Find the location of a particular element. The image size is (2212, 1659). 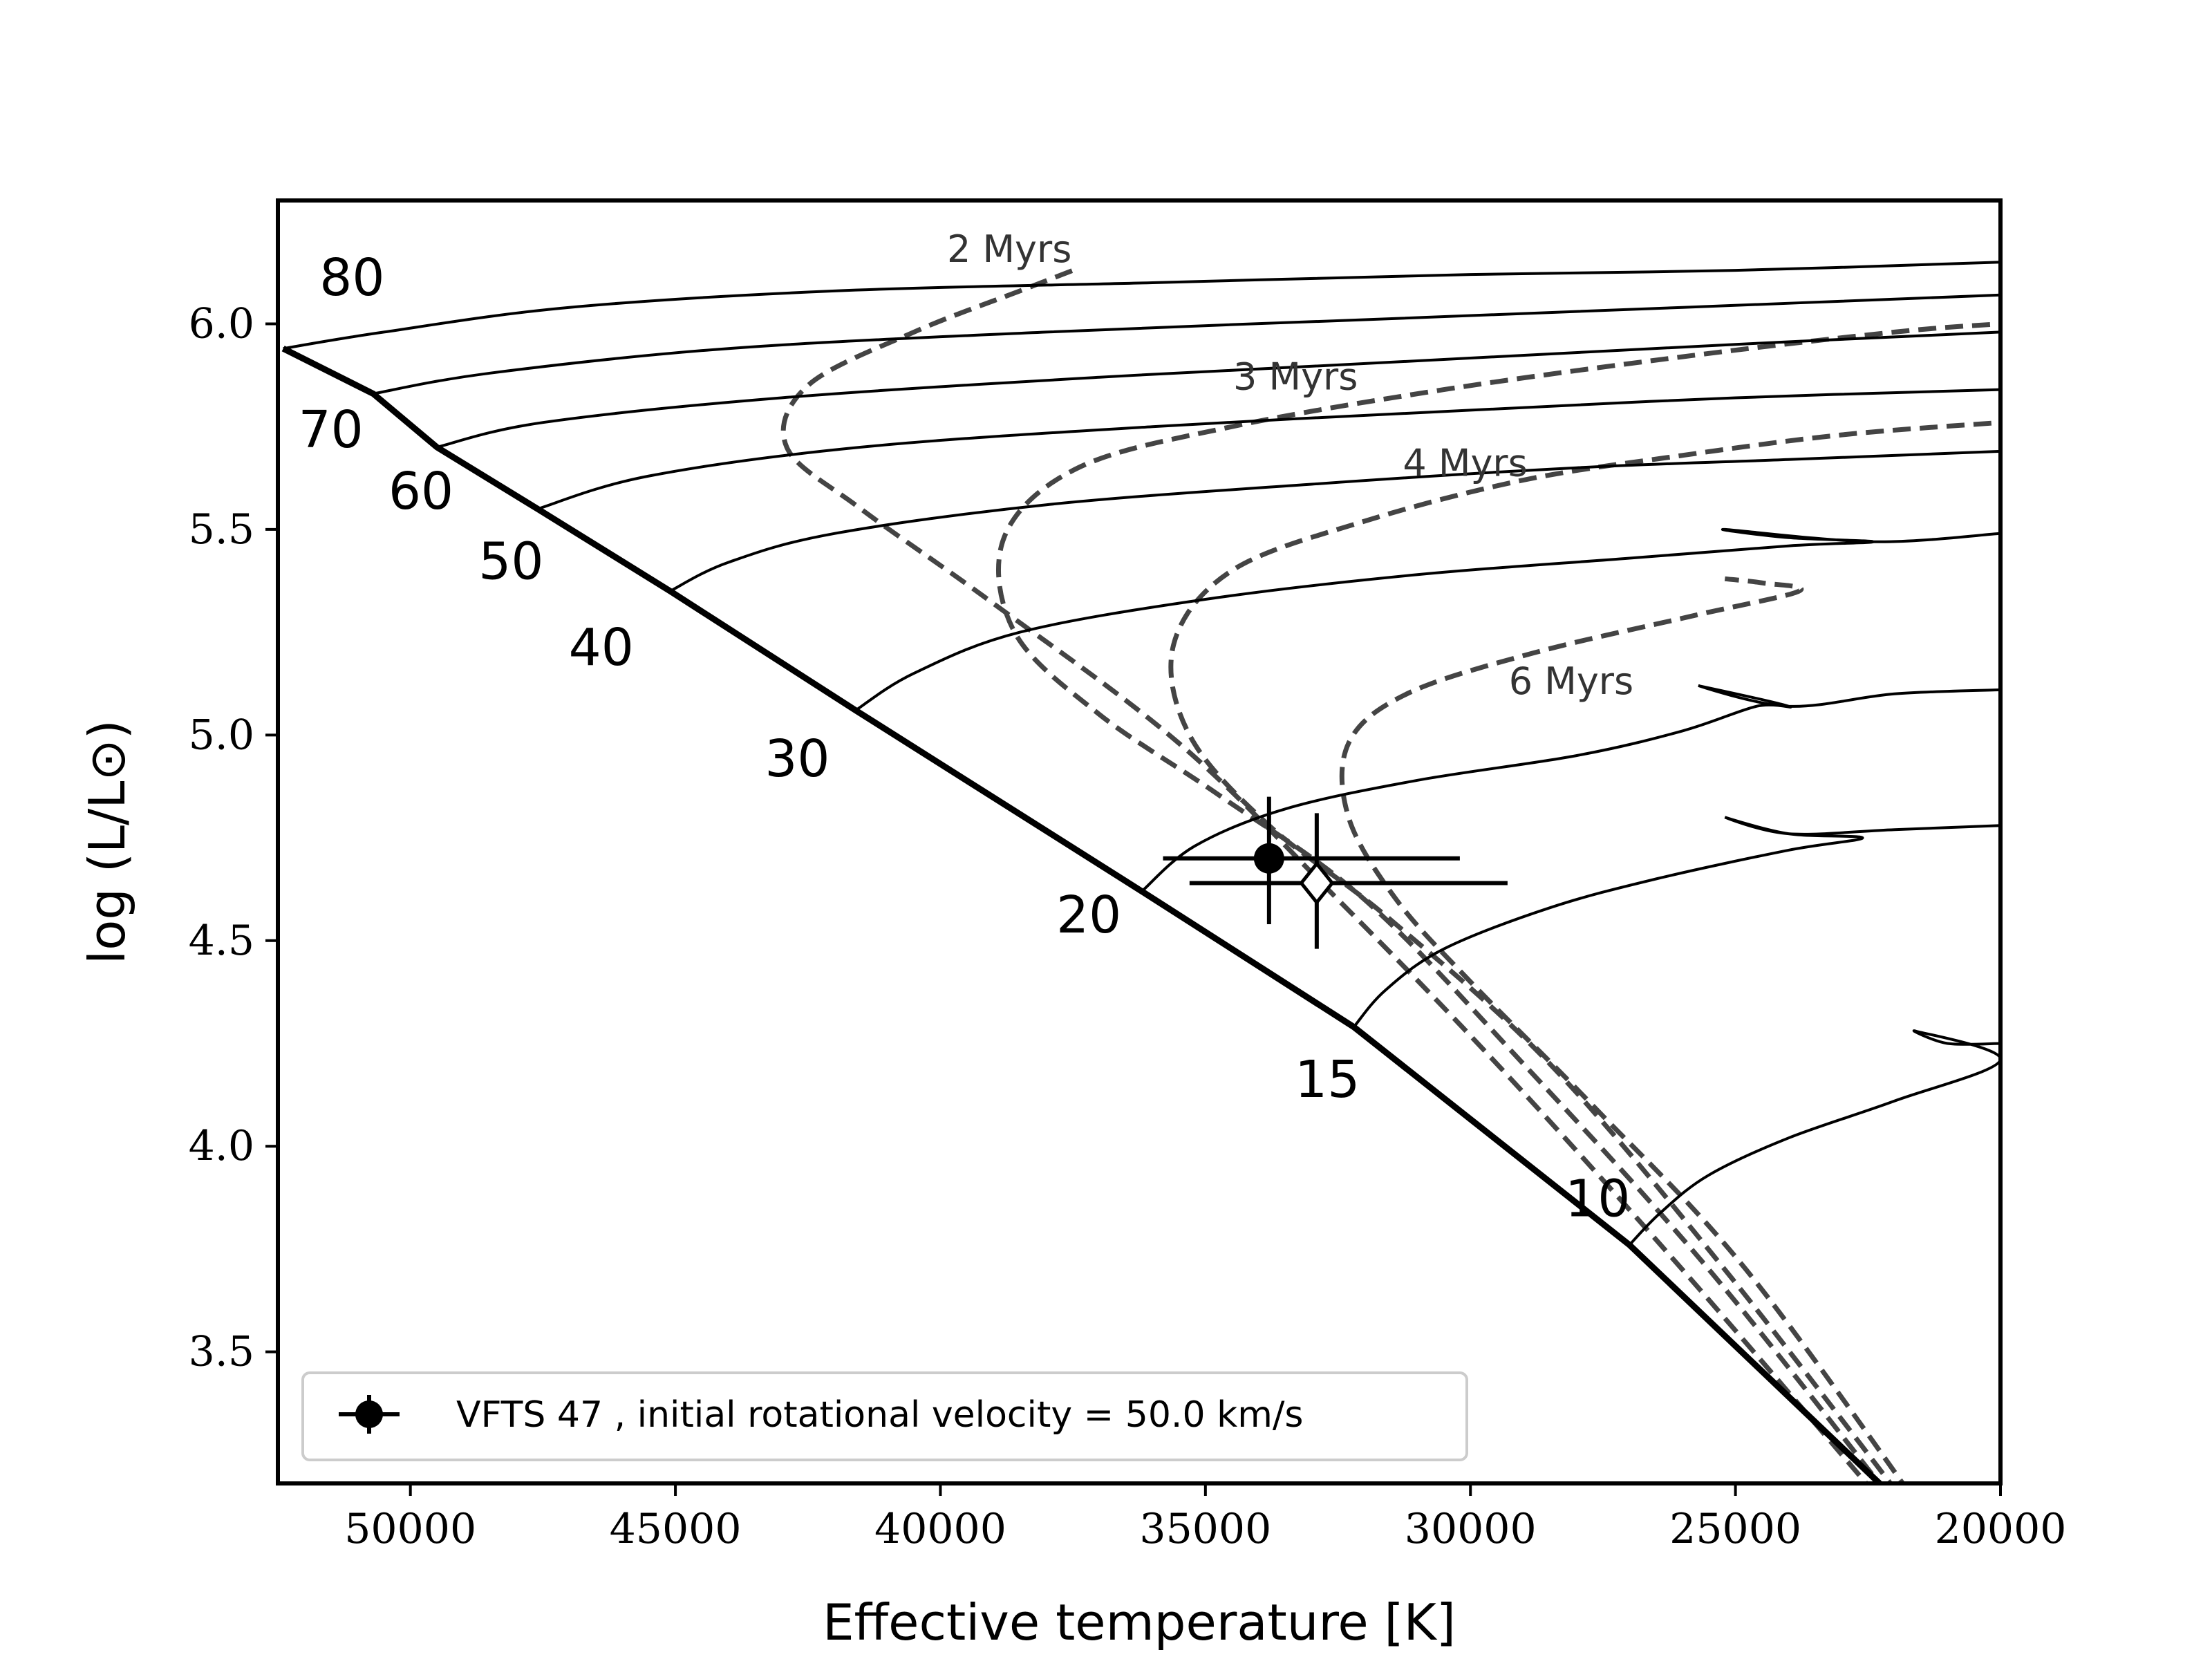

x-axis-title: Effective temperature [K] is located at coordinates (1139, 1622).